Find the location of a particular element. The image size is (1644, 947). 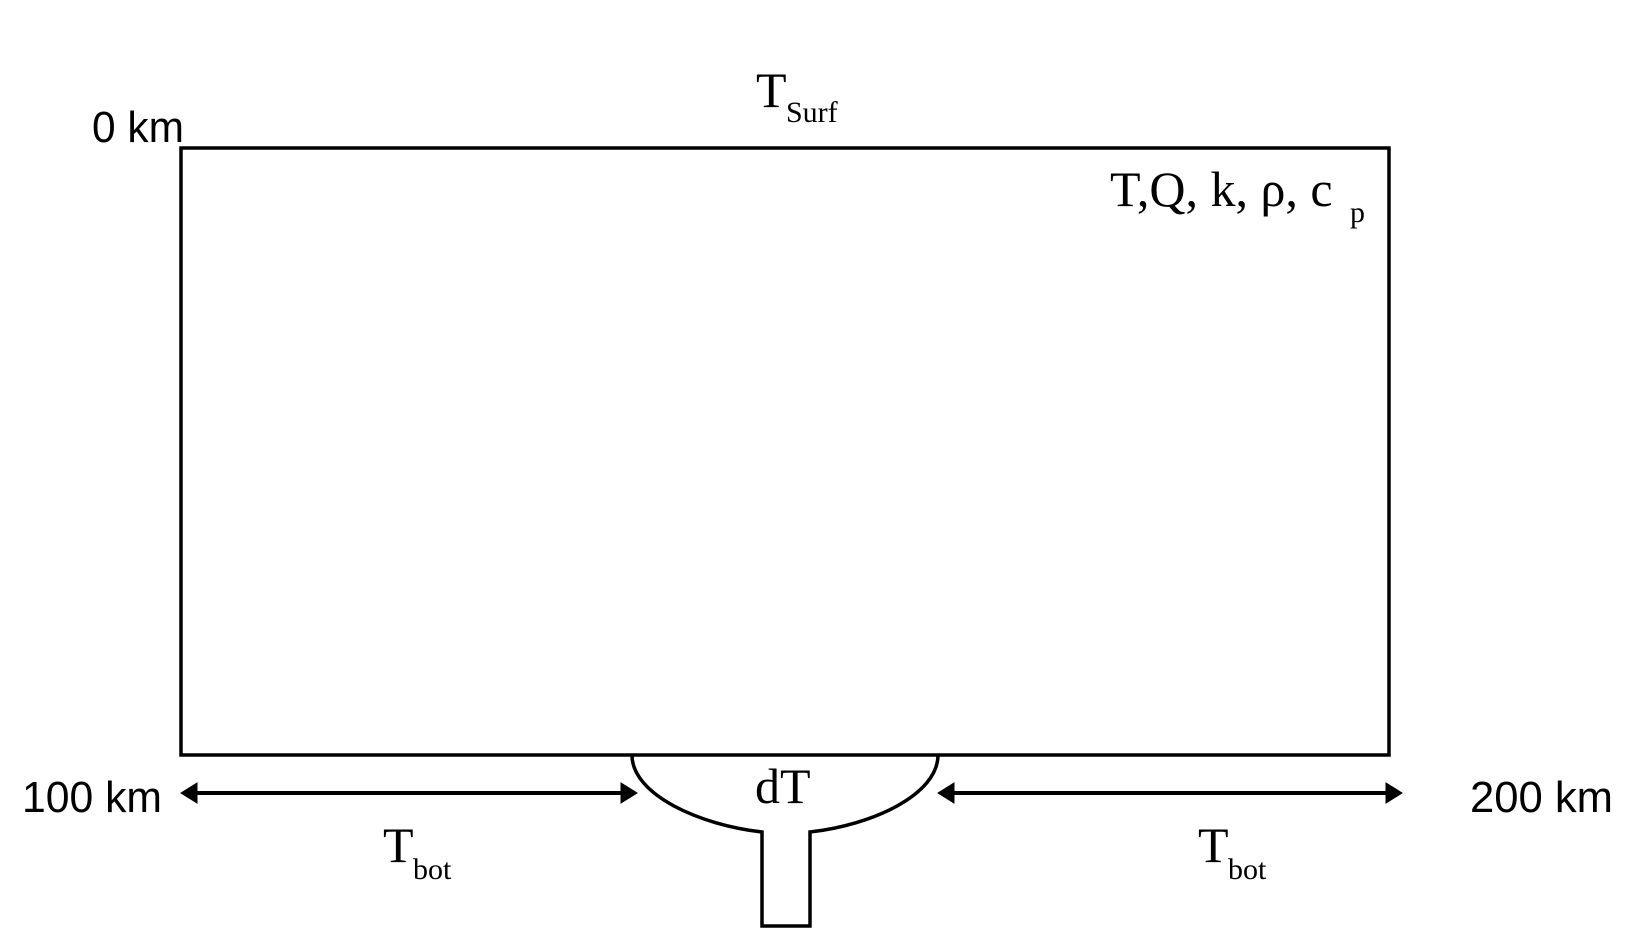

left-span-arrow is located at coordinates (409, 793).